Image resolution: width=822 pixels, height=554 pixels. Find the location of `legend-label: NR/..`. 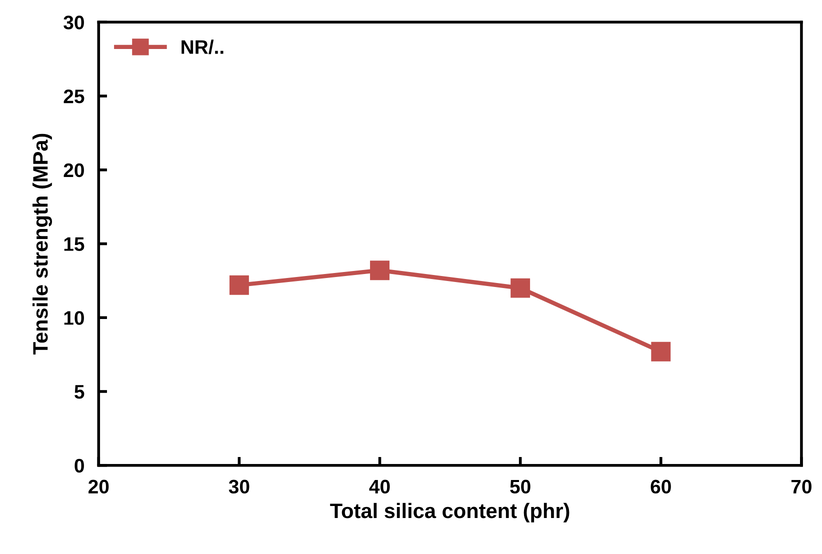

legend-label: NR/.. is located at coordinates (203, 47).